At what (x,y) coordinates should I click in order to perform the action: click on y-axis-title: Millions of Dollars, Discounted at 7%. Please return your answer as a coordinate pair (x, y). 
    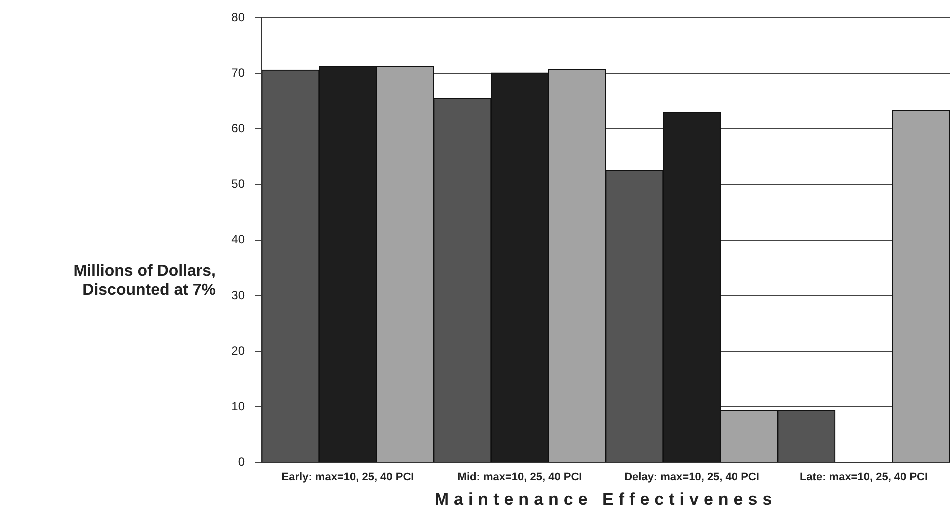
    Looking at the image, I should click on (144, 281).